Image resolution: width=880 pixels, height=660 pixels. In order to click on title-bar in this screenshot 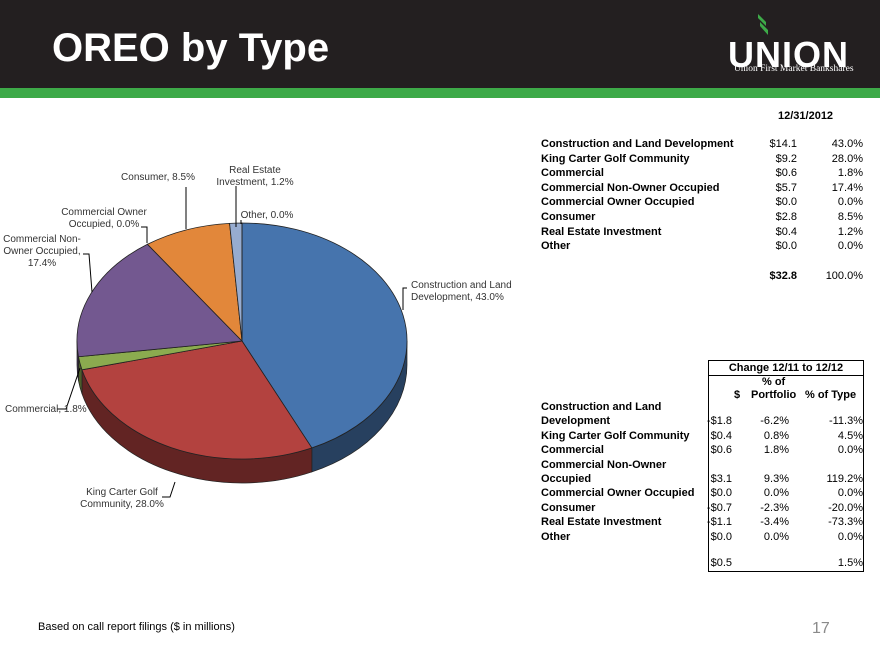, I will do `click(440, 44)`.